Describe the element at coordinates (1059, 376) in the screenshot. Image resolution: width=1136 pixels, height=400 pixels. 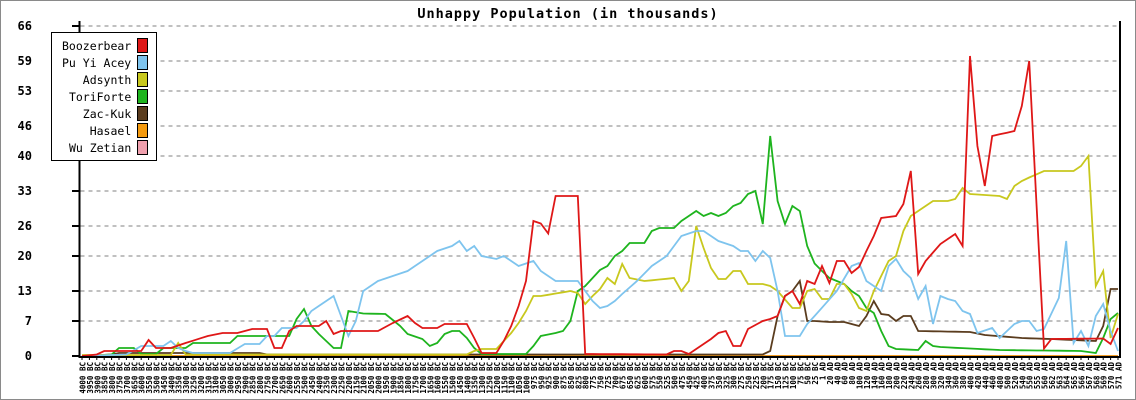
I see `x-axis-tick-label: 563 AD` at that location.